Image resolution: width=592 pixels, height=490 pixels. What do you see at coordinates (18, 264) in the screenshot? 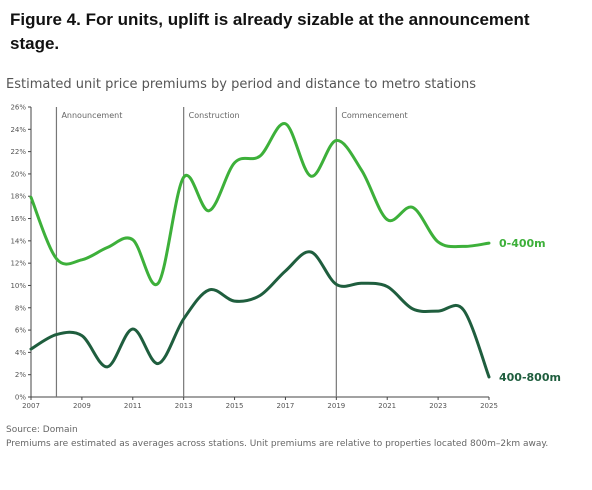
I see `y-tick-label: 12%` at bounding box center [18, 264].